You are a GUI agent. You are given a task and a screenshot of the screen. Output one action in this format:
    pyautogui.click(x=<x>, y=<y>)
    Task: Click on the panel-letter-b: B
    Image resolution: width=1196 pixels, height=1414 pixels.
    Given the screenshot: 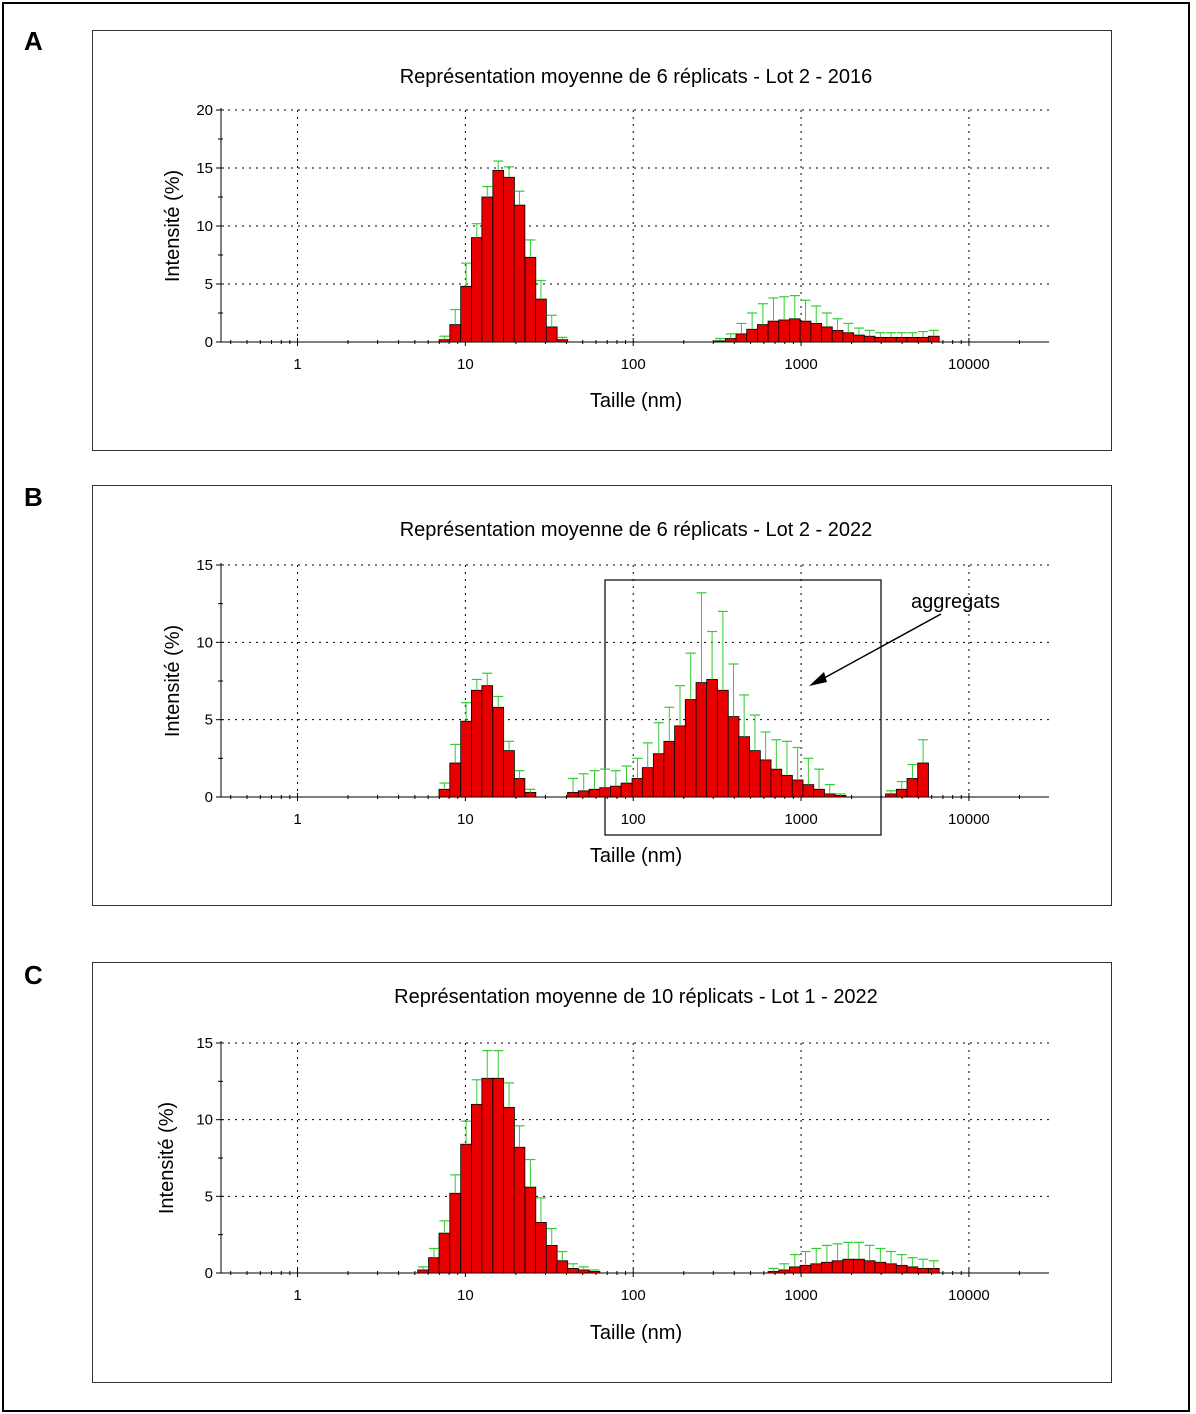 What is the action you would take?
    pyautogui.click(x=33, y=497)
    